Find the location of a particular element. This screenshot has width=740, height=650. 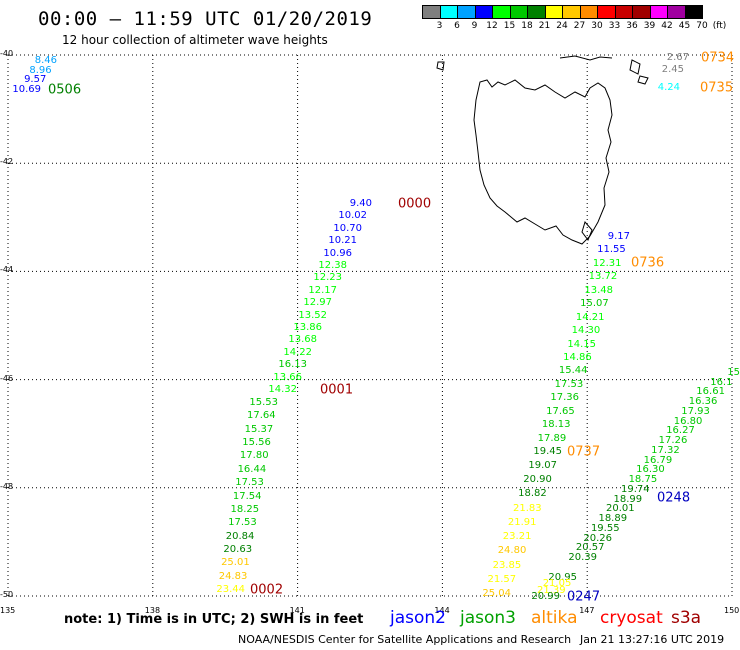

wave-height-value: 13.86 is located at coordinates (307, 327).